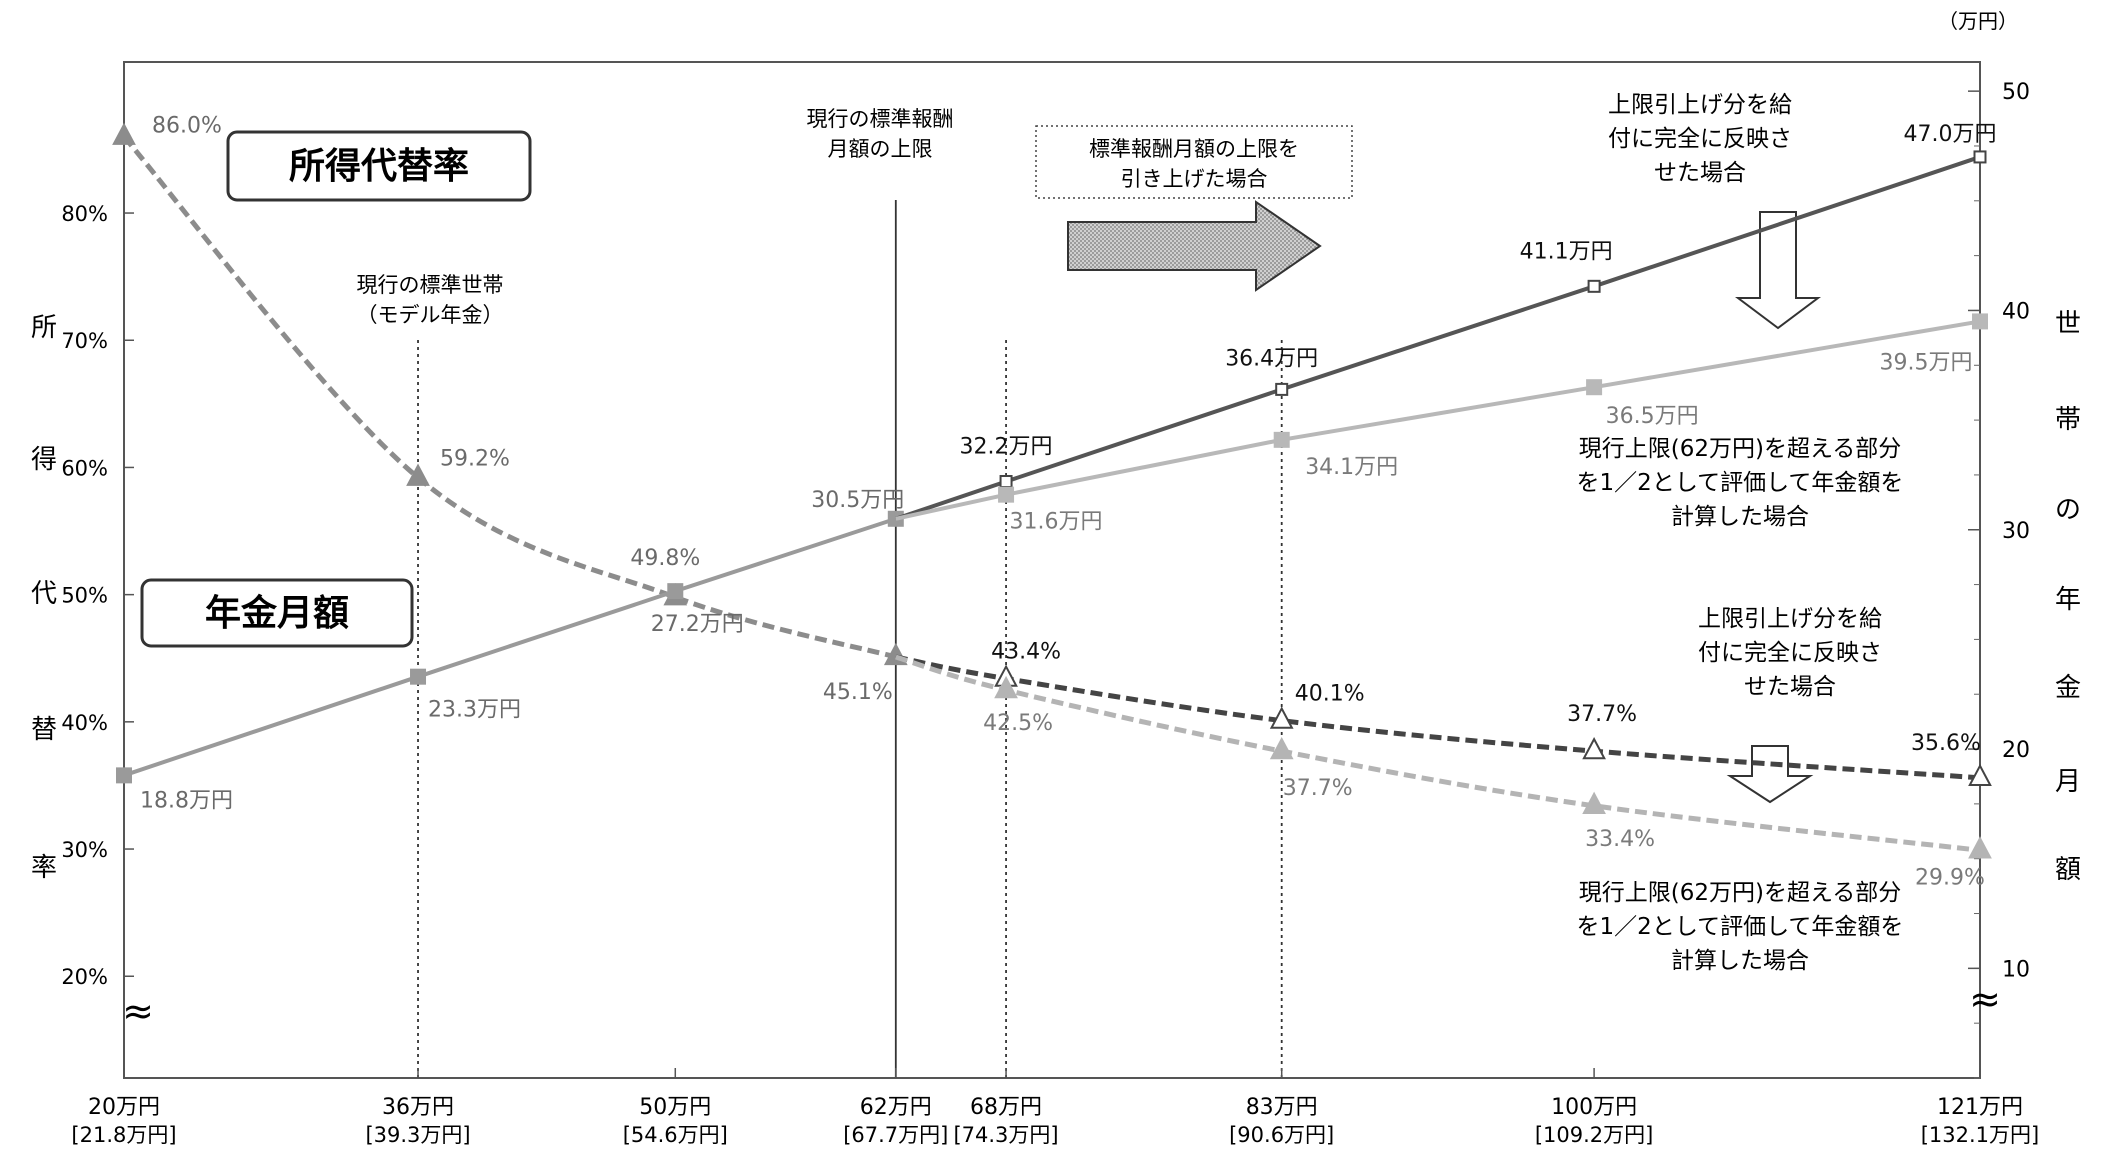 This screenshot has height=1152, width=2104. What do you see at coordinates (1194, 179) in the screenshot?
I see `svg-text: 引き上げた場合` at bounding box center [1194, 179].